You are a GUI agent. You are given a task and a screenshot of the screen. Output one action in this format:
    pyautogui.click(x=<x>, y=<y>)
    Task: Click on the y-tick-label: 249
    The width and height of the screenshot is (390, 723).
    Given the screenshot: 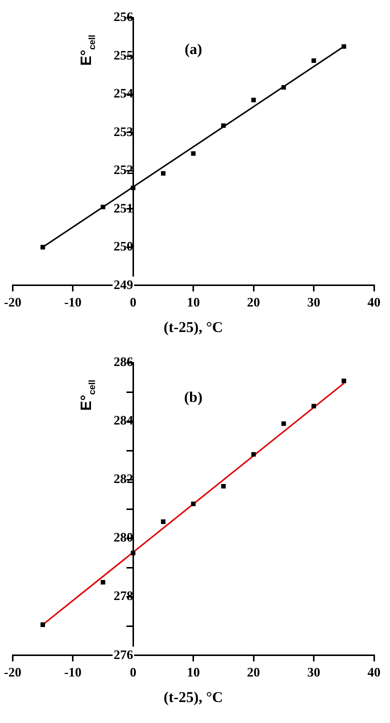 What is the action you would take?
    pyautogui.click(x=124, y=284)
    